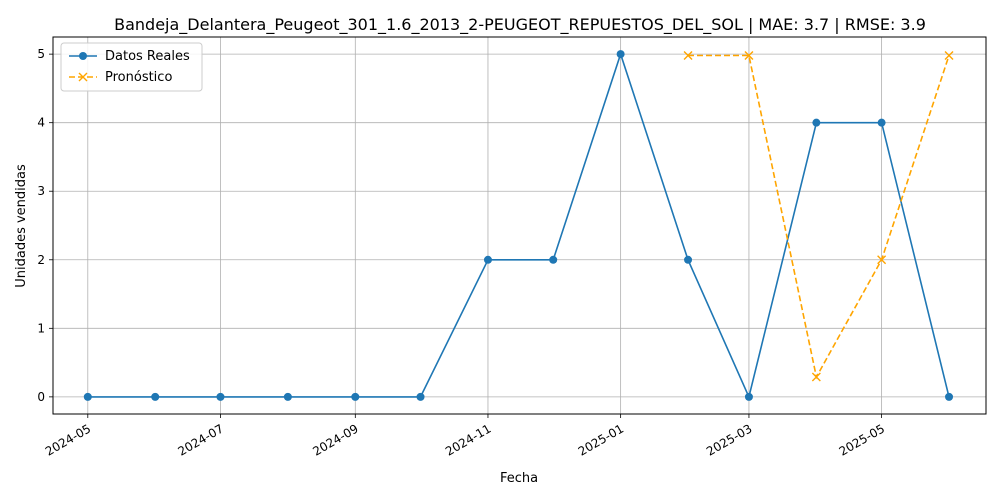 This screenshot has width=1000, height=500. I want to click on y-tick-label: 2, so click(41, 260).